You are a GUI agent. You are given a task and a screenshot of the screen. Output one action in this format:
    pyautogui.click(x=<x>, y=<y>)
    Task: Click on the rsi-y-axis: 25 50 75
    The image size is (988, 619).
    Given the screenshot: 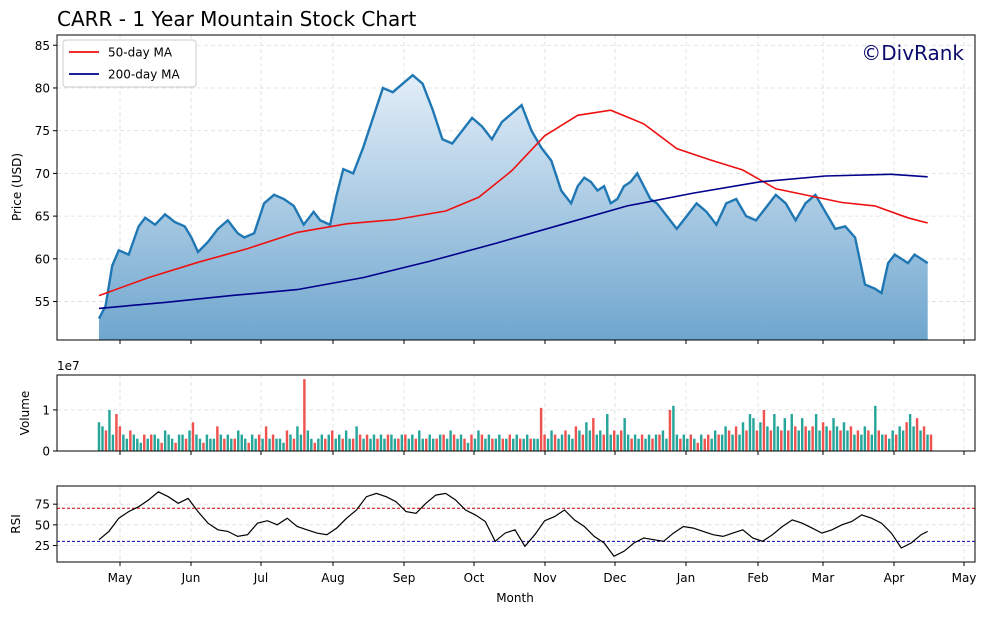 What is the action you would take?
    pyautogui.click(x=46, y=525)
    